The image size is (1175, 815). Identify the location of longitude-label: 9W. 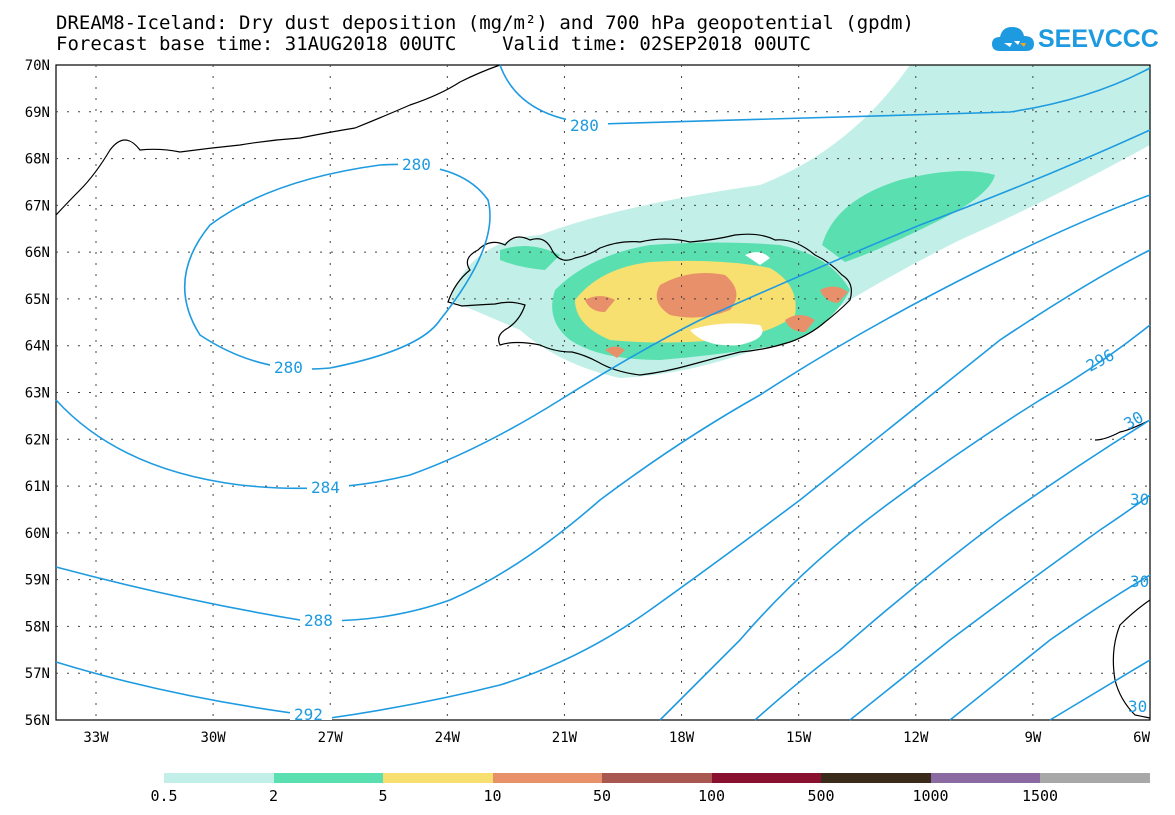
(1032, 738).